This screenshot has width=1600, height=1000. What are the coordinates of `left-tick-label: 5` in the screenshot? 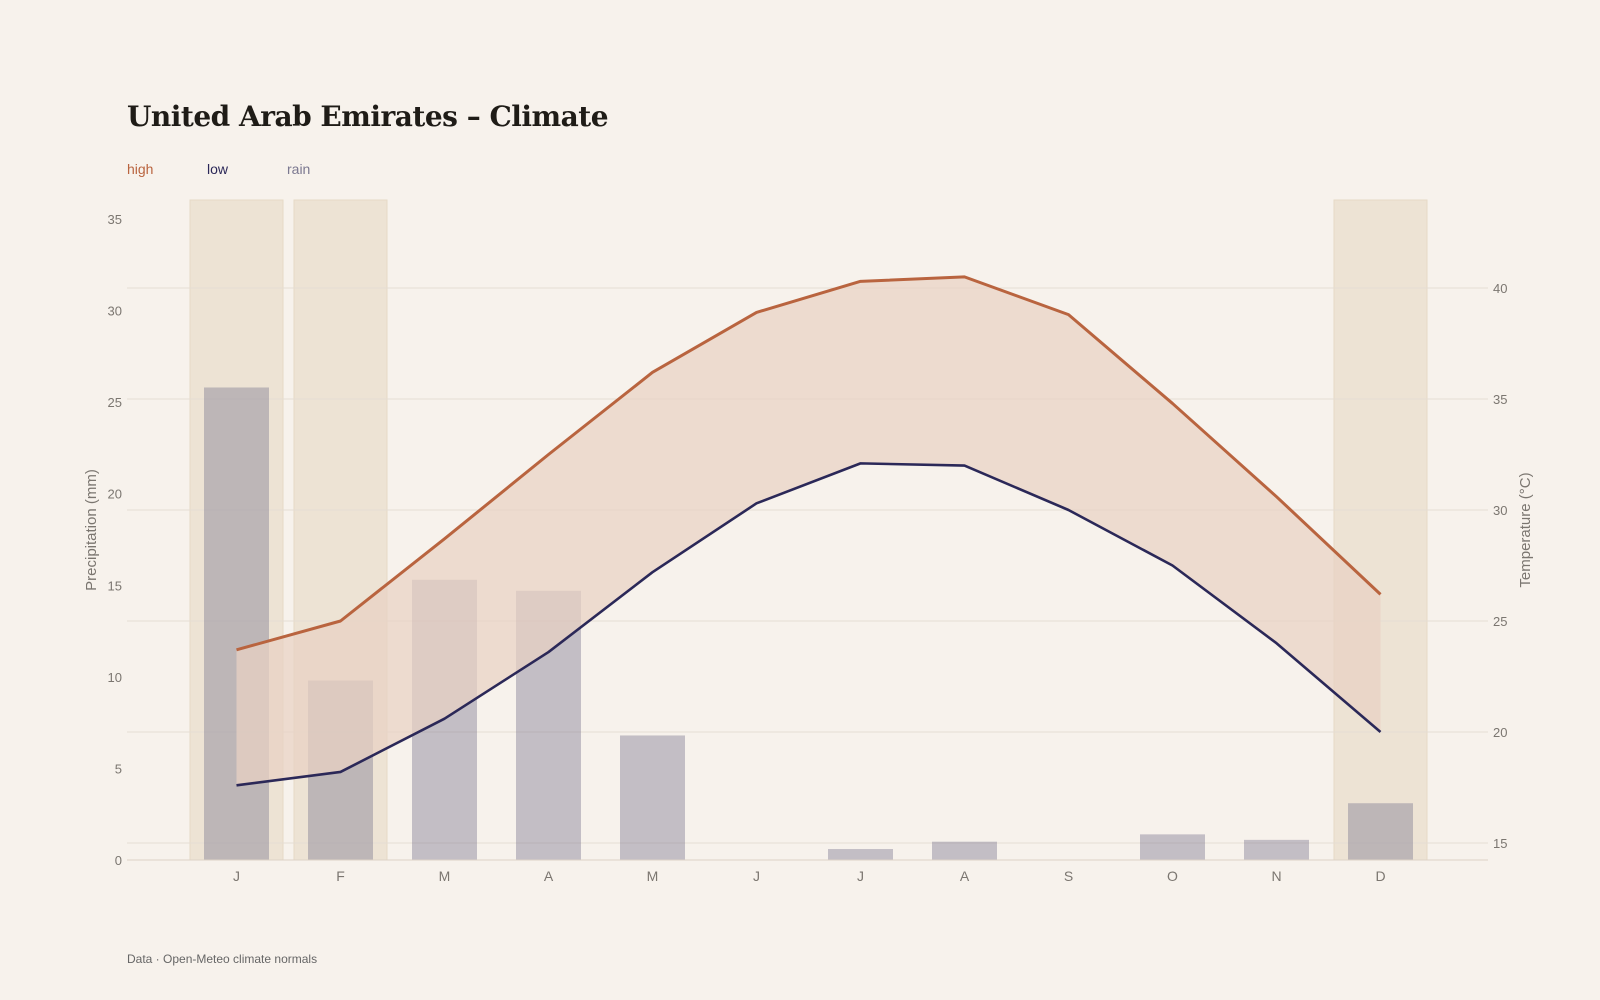 It's located at (118, 768).